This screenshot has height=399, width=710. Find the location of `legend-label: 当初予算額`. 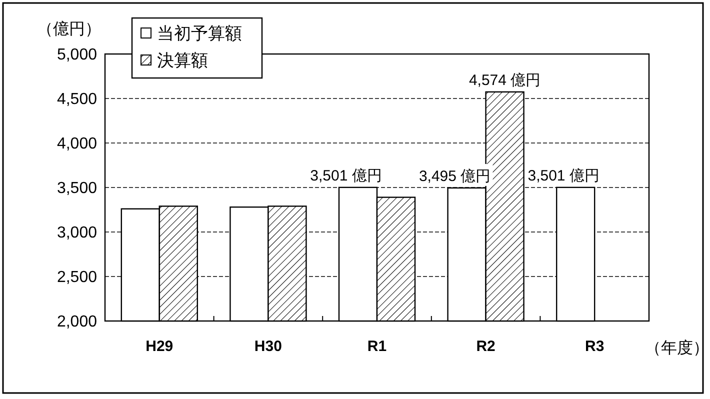

legend-label: 当初予算額 is located at coordinates (199, 33).